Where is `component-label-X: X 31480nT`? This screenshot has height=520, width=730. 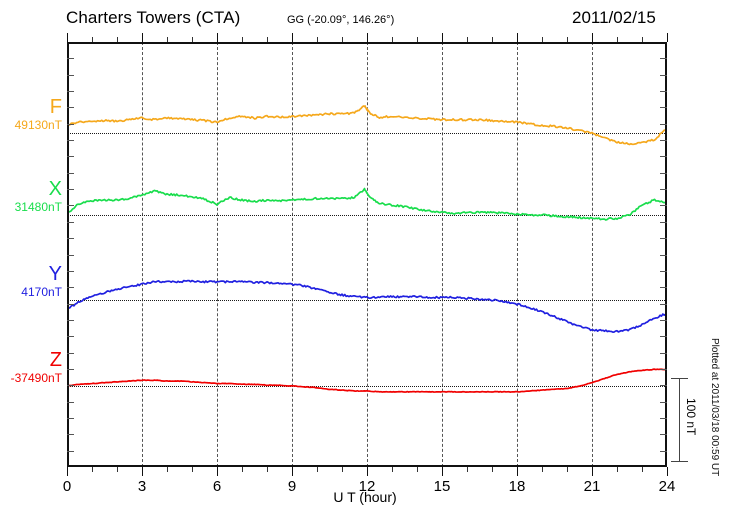
component-label-X: X 31480nT is located at coordinates (31, 196).